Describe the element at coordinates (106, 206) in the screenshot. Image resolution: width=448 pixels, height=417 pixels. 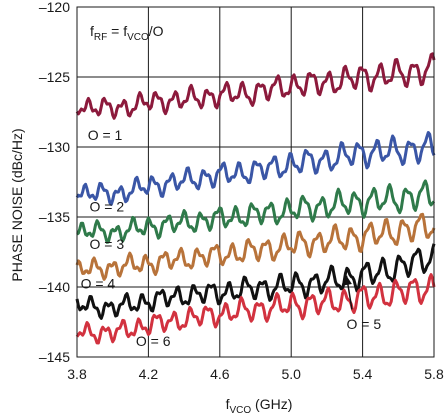
I see `series-label-O=2: O = 2` at that location.